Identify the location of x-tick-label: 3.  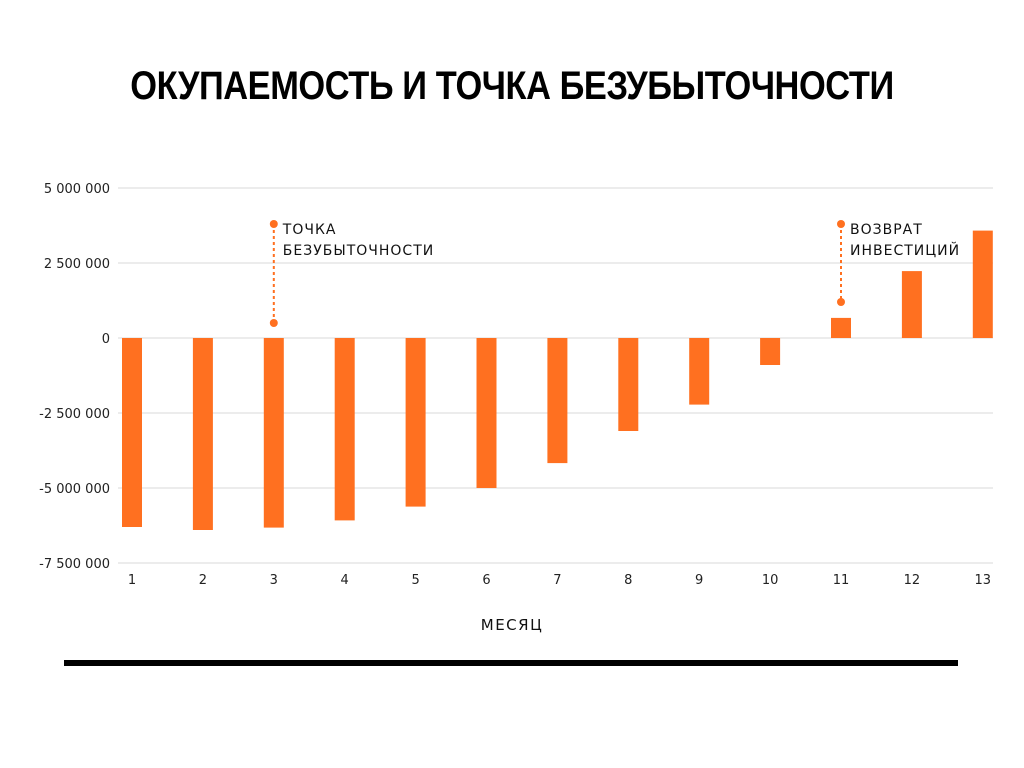
(274, 580).